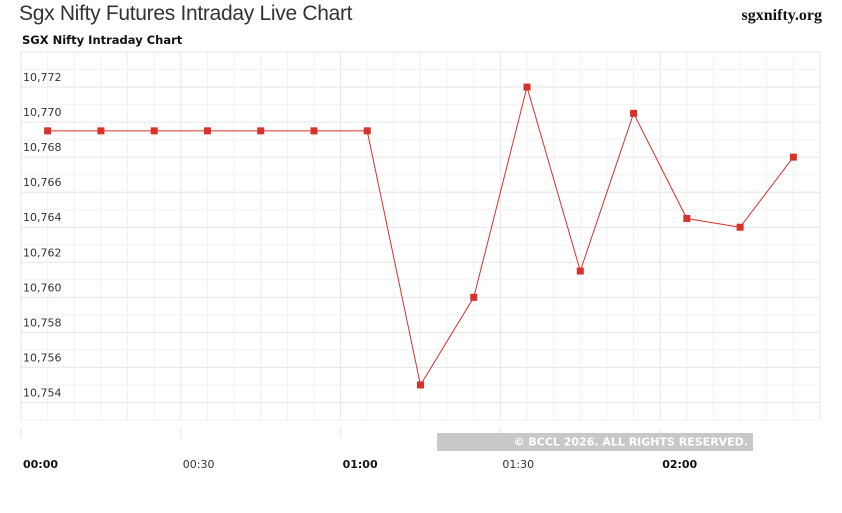  Describe the element at coordinates (679, 464) in the screenshot. I see `x-tick-label: 02:00` at that location.